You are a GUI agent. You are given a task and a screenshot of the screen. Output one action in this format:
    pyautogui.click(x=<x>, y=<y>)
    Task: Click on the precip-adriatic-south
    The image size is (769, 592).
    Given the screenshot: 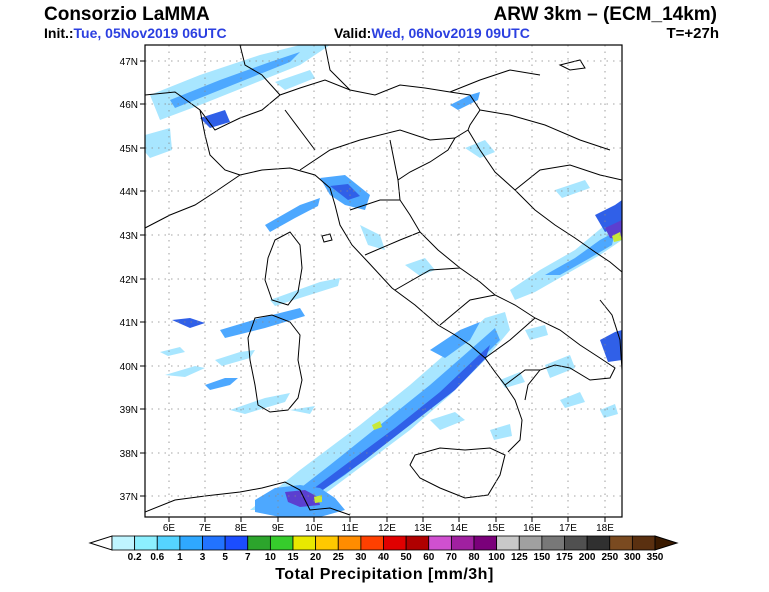 What is the action you would take?
    pyautogui.click(x=566, y=255)
    